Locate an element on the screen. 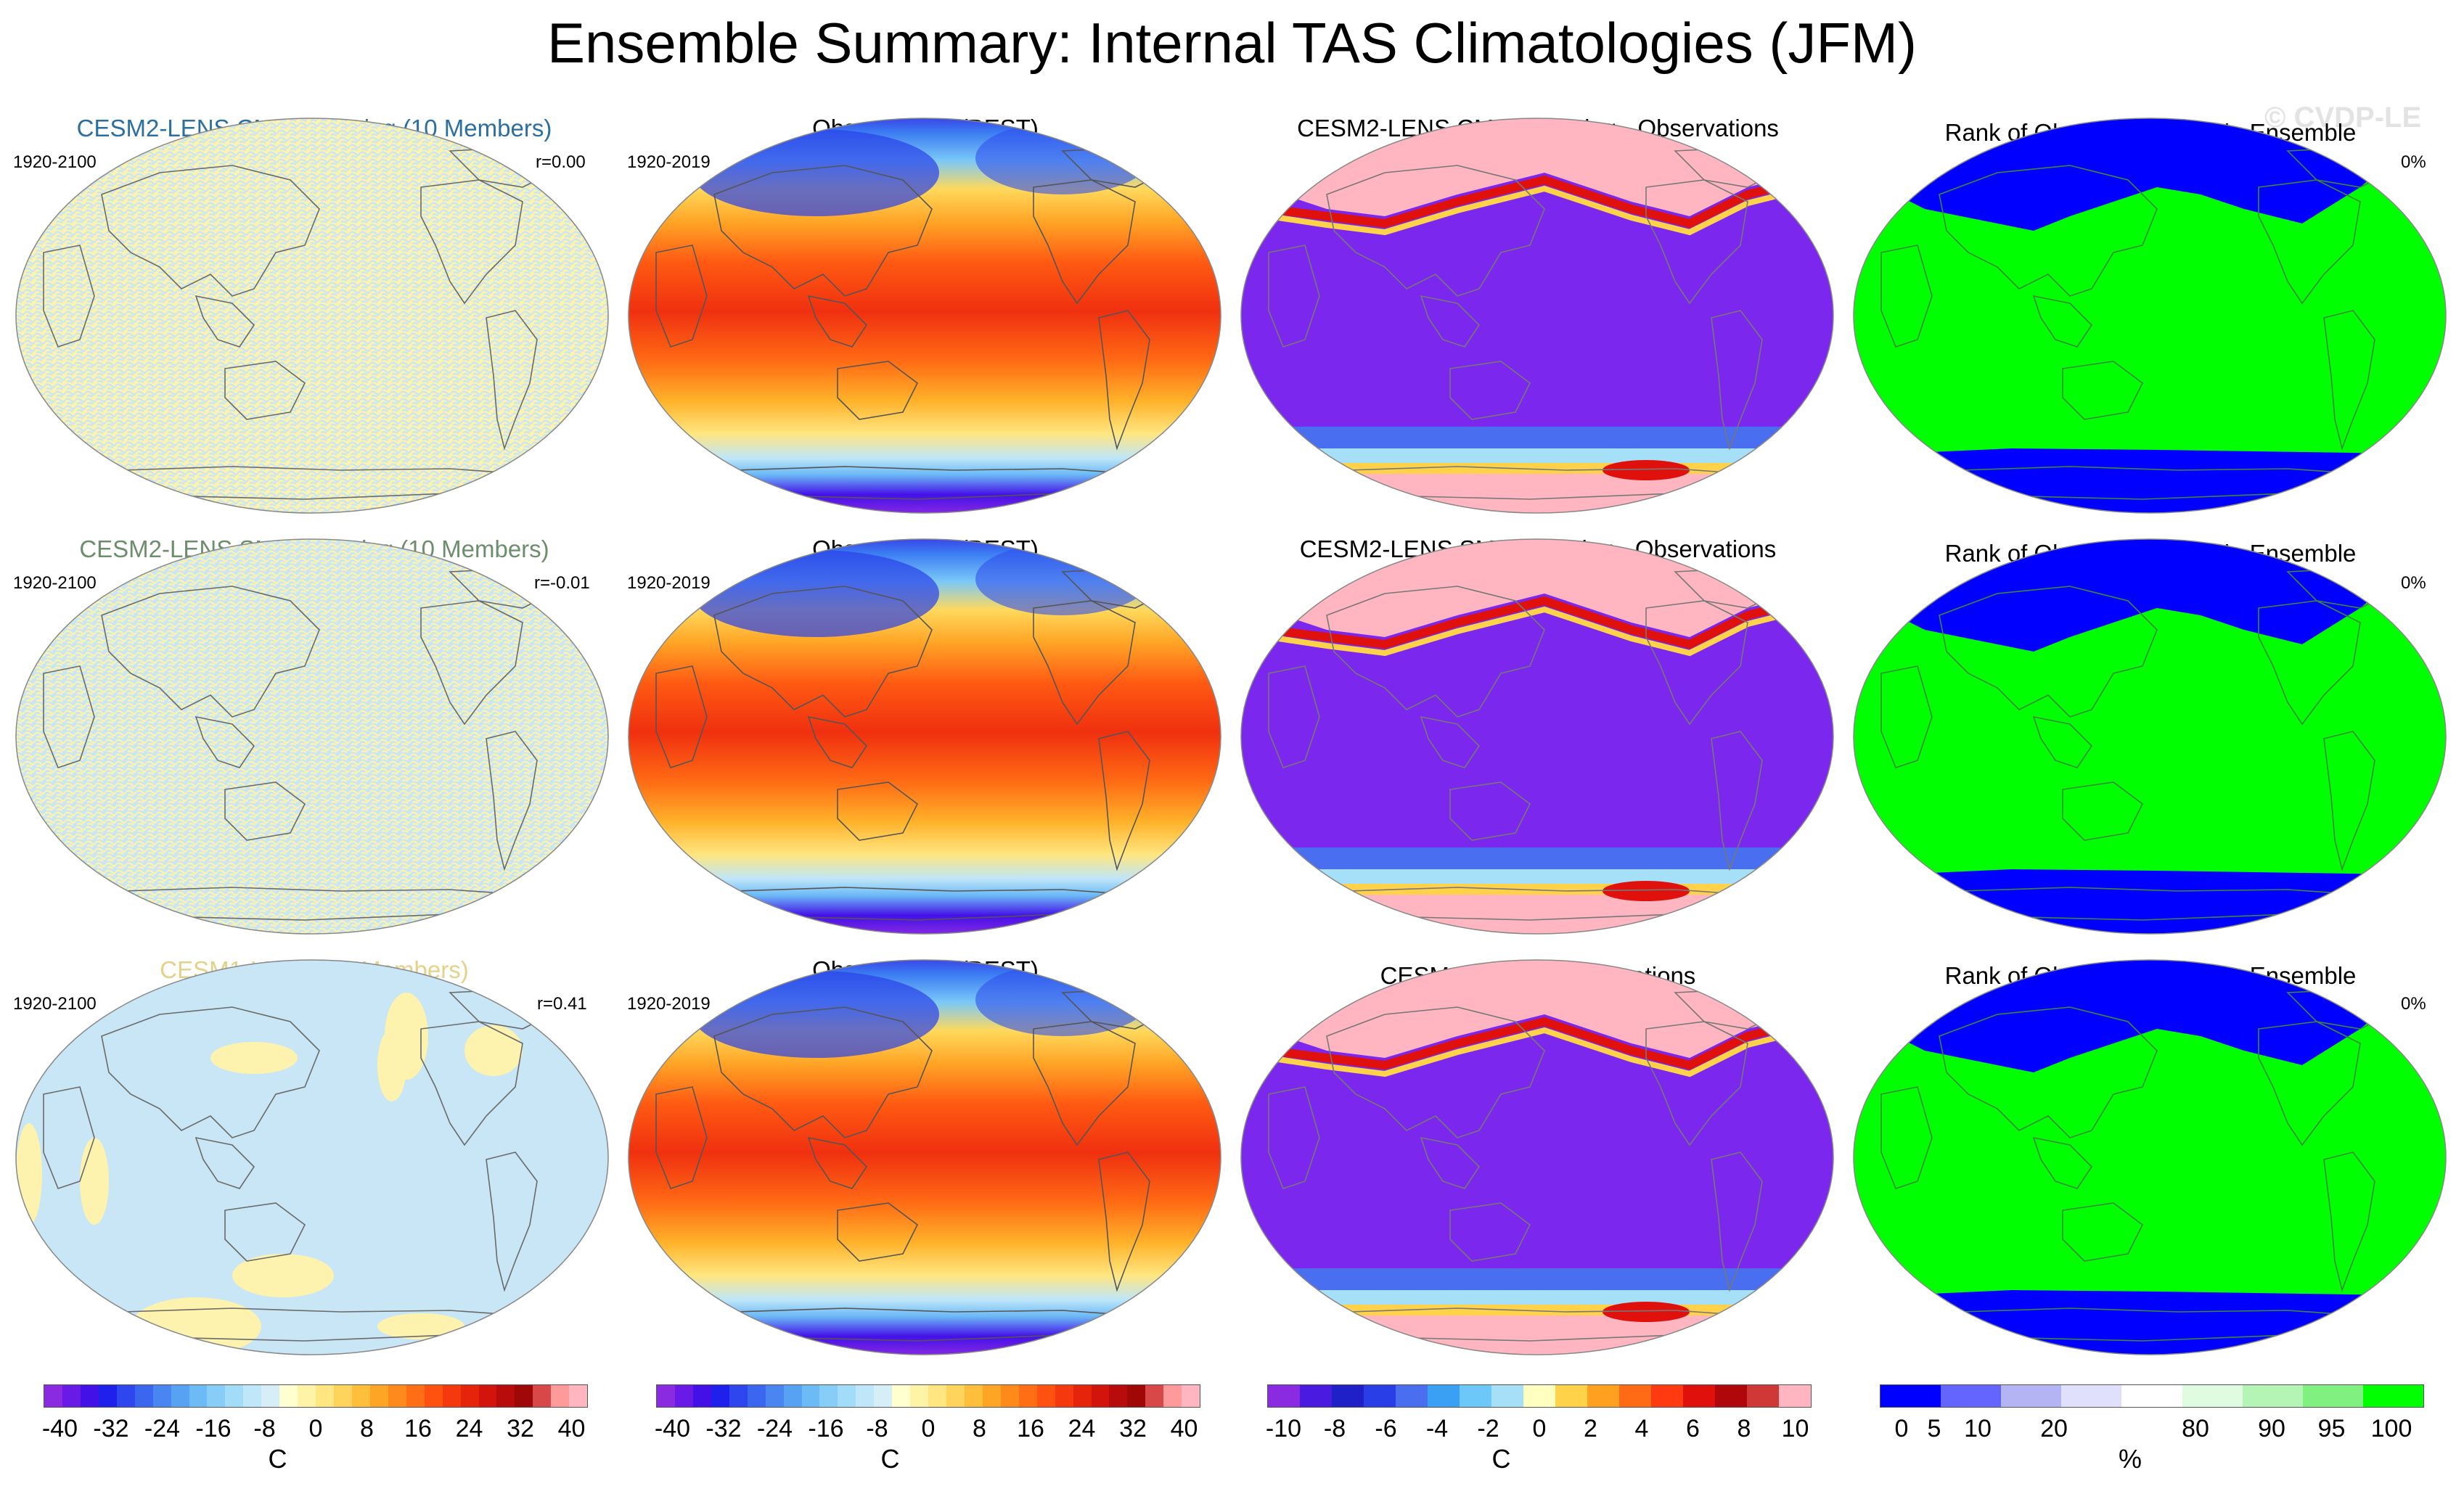 Image resolution: width=2464 pixels, height=1486 pixels. colorbar-tick-label: 16 is located at coordinates (418, 1428).